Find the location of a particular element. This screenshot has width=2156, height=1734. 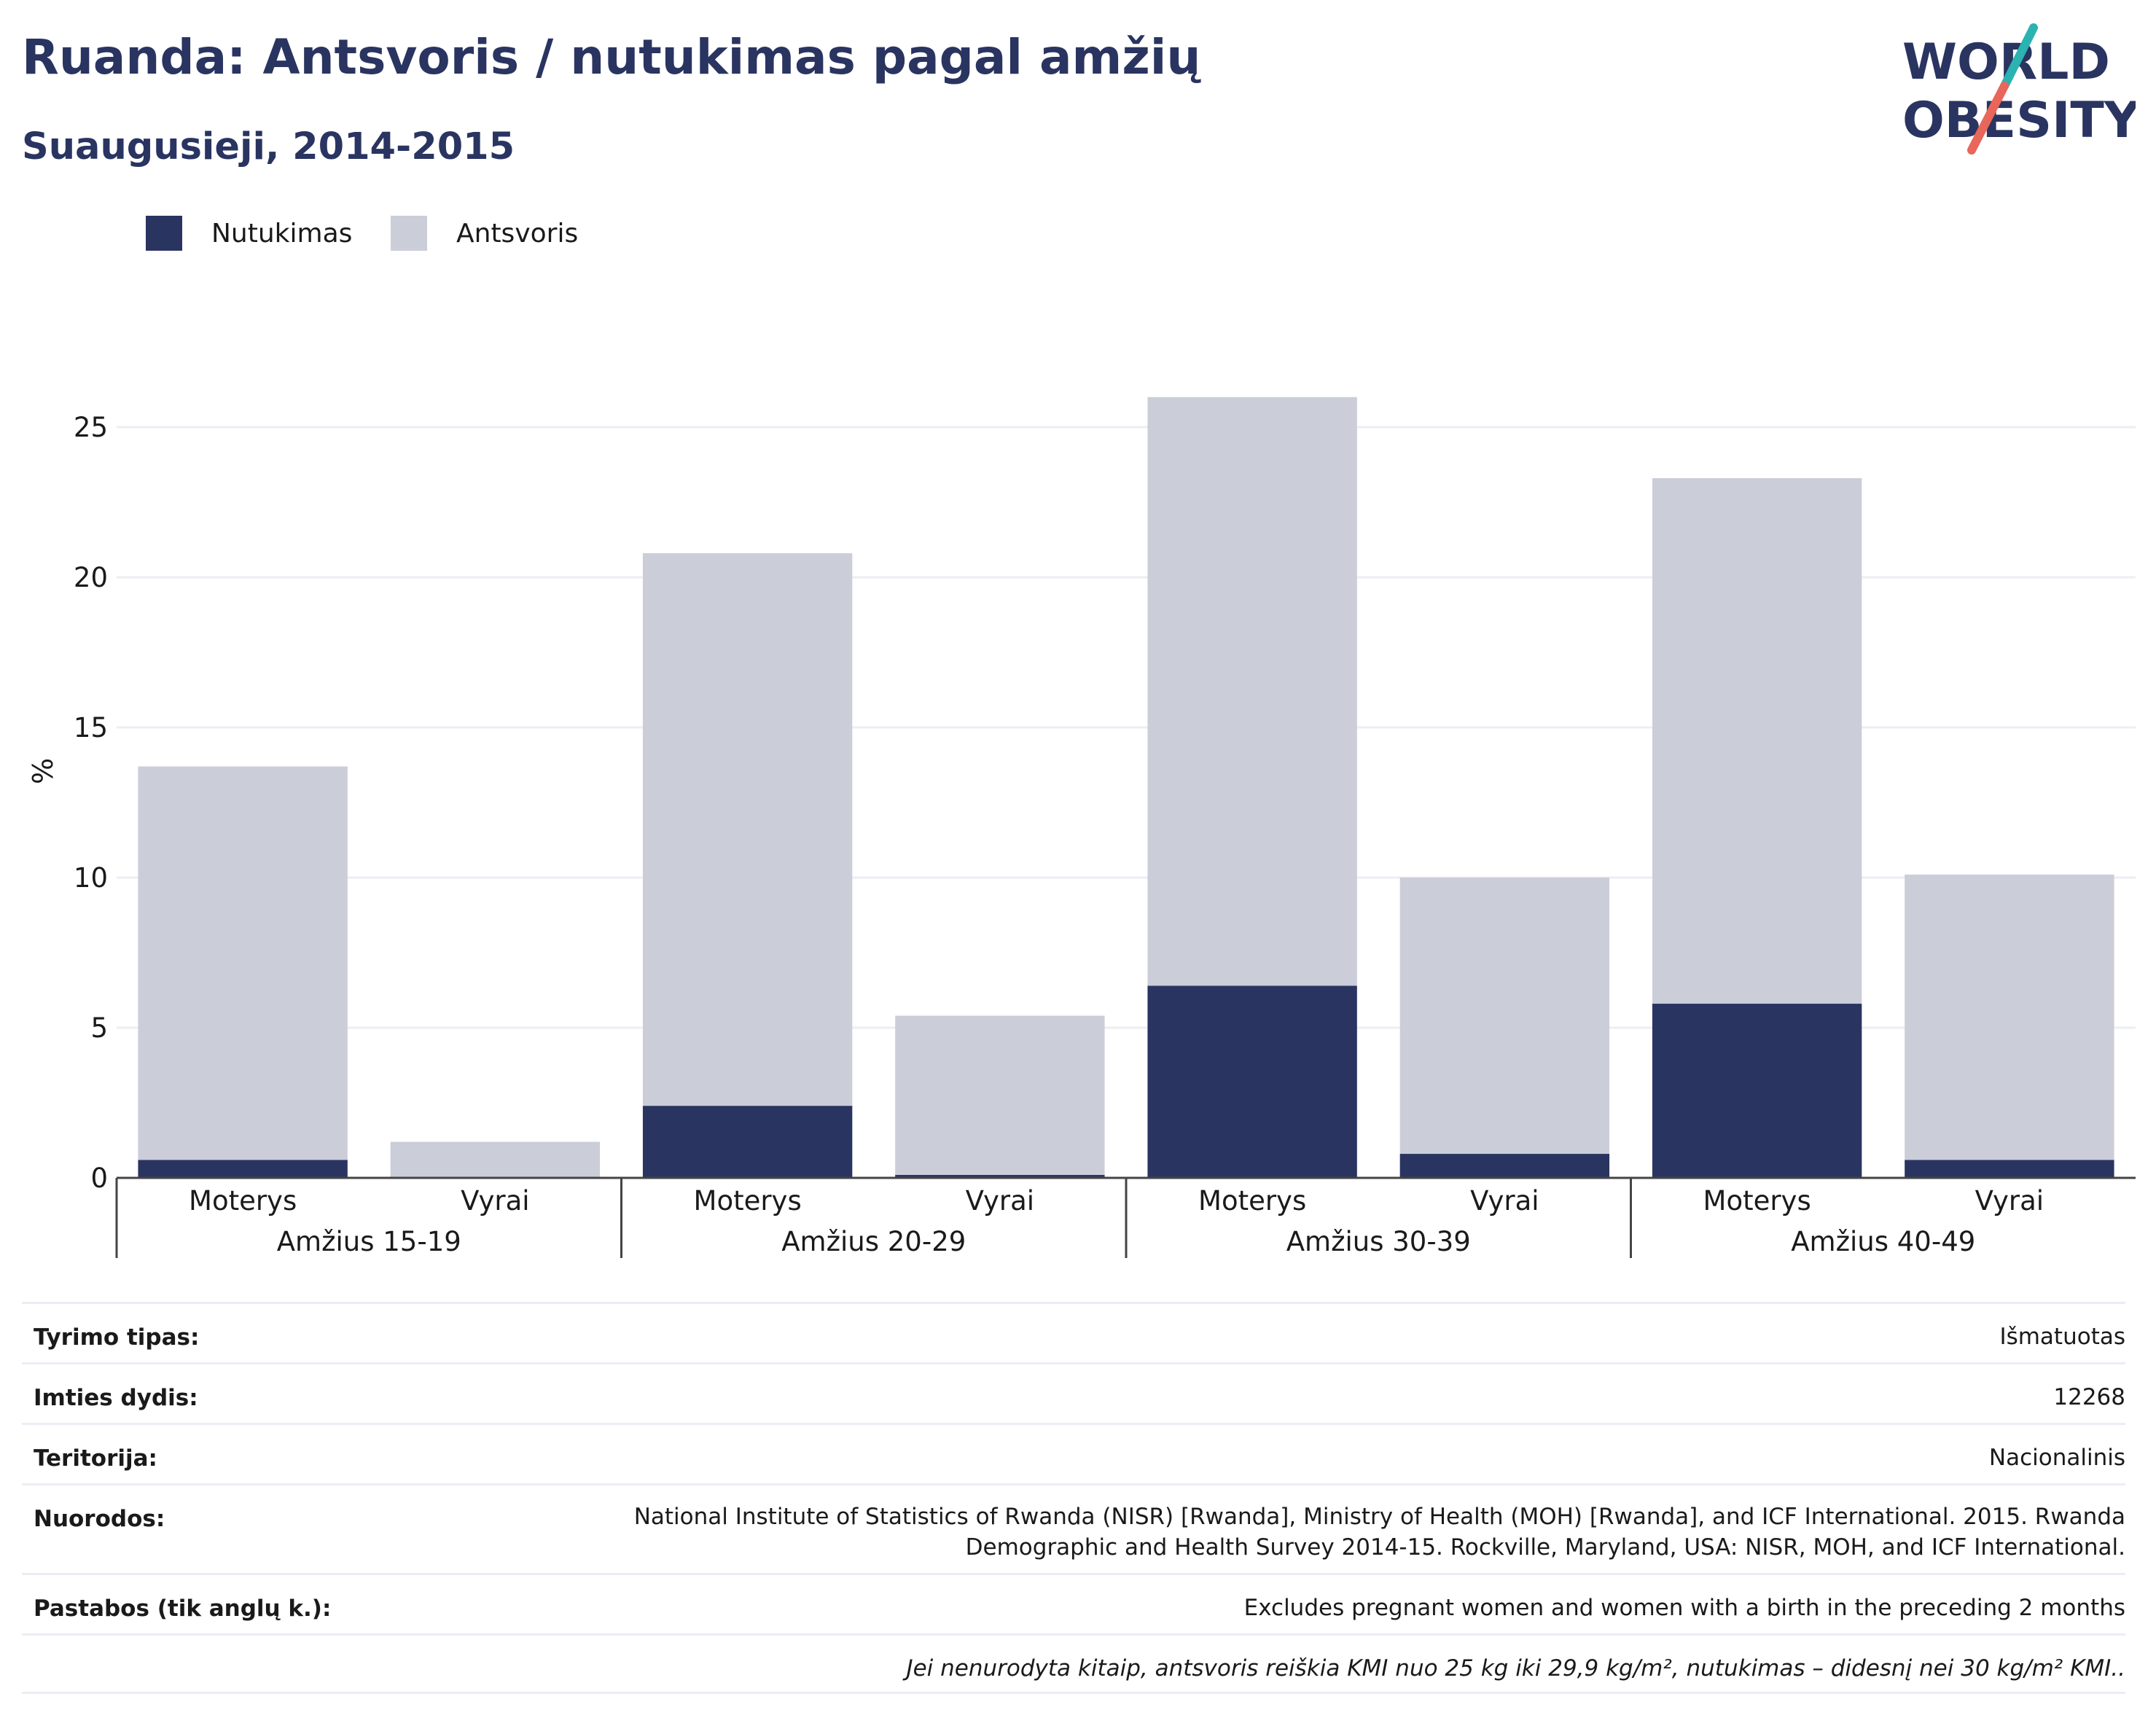

info-value-sample-size: 12268 is located at coordinates (2089, 1397).